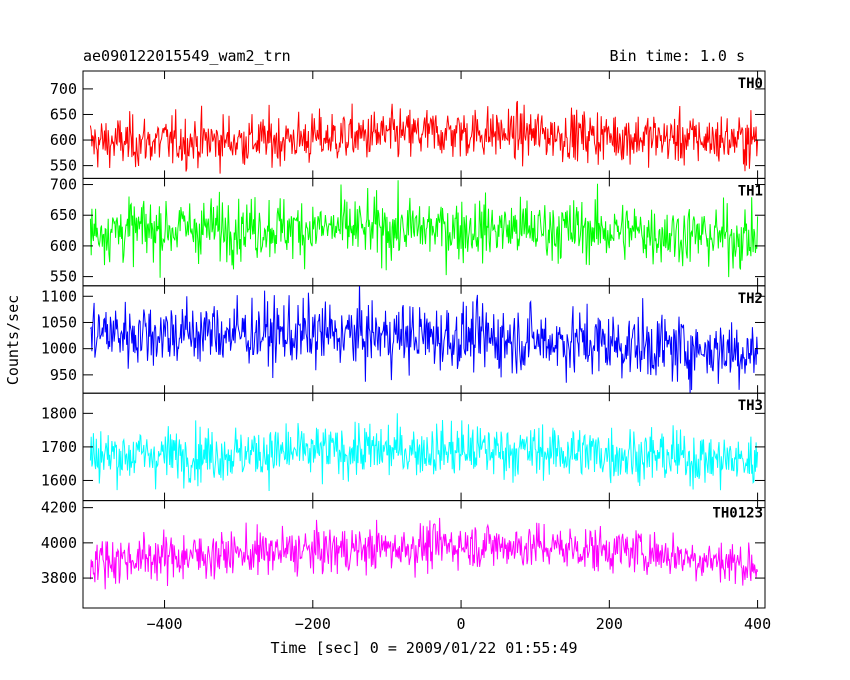 This screenshot has width=850, height=680. What do you see at coordinates (59, 480) in the screenshot?
I see `y-tick-label: 1600` at bounding box center [59, 480].